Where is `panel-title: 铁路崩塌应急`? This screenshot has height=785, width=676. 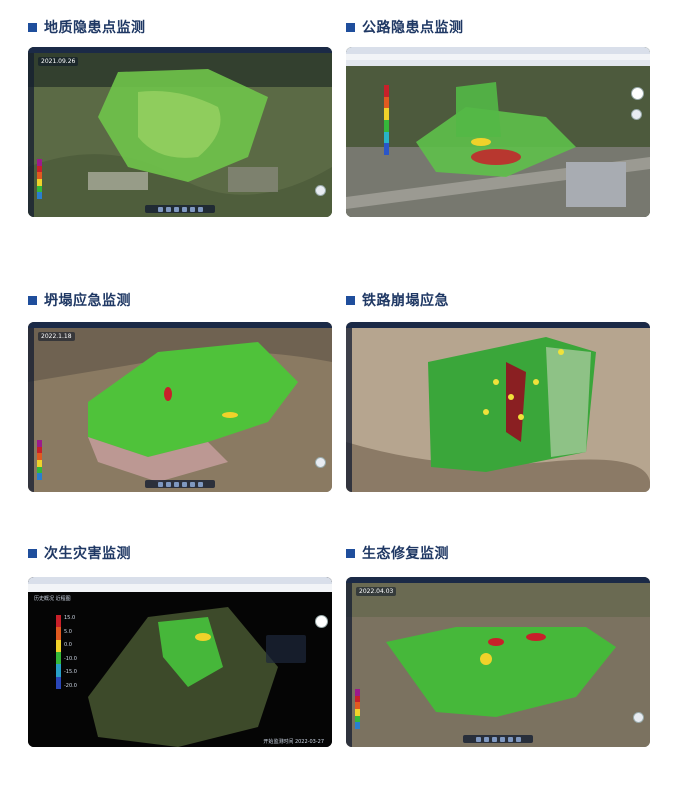 panel-title: 铁路崩塌应急 is located at coordinates (405, 301).